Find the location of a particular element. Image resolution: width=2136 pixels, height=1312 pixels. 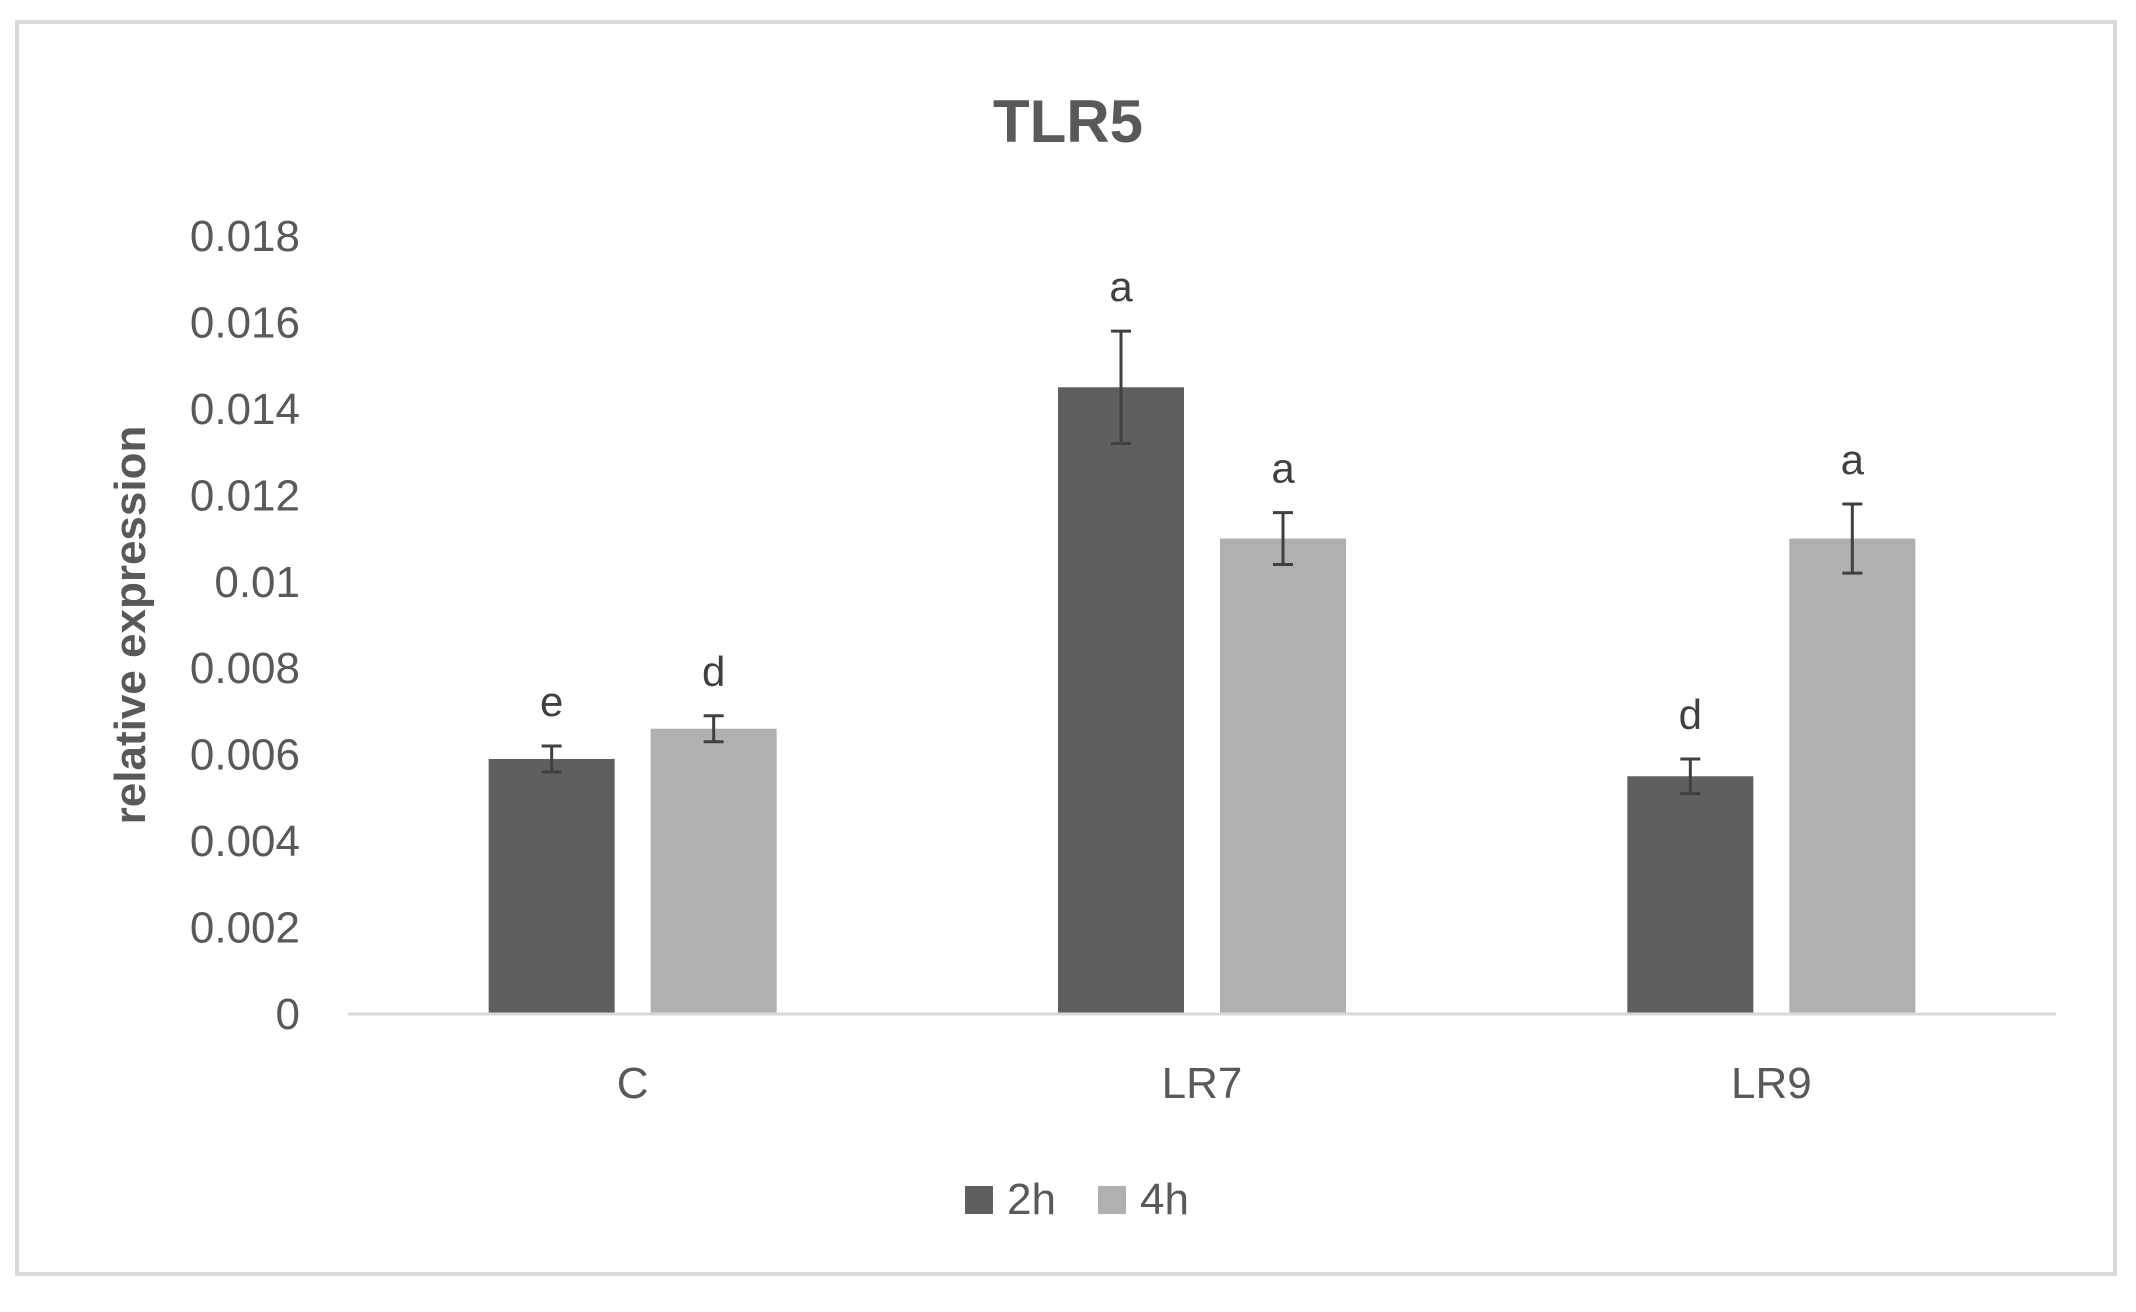

y-tick-label: 0.018 is located at coordinates (245, 236).